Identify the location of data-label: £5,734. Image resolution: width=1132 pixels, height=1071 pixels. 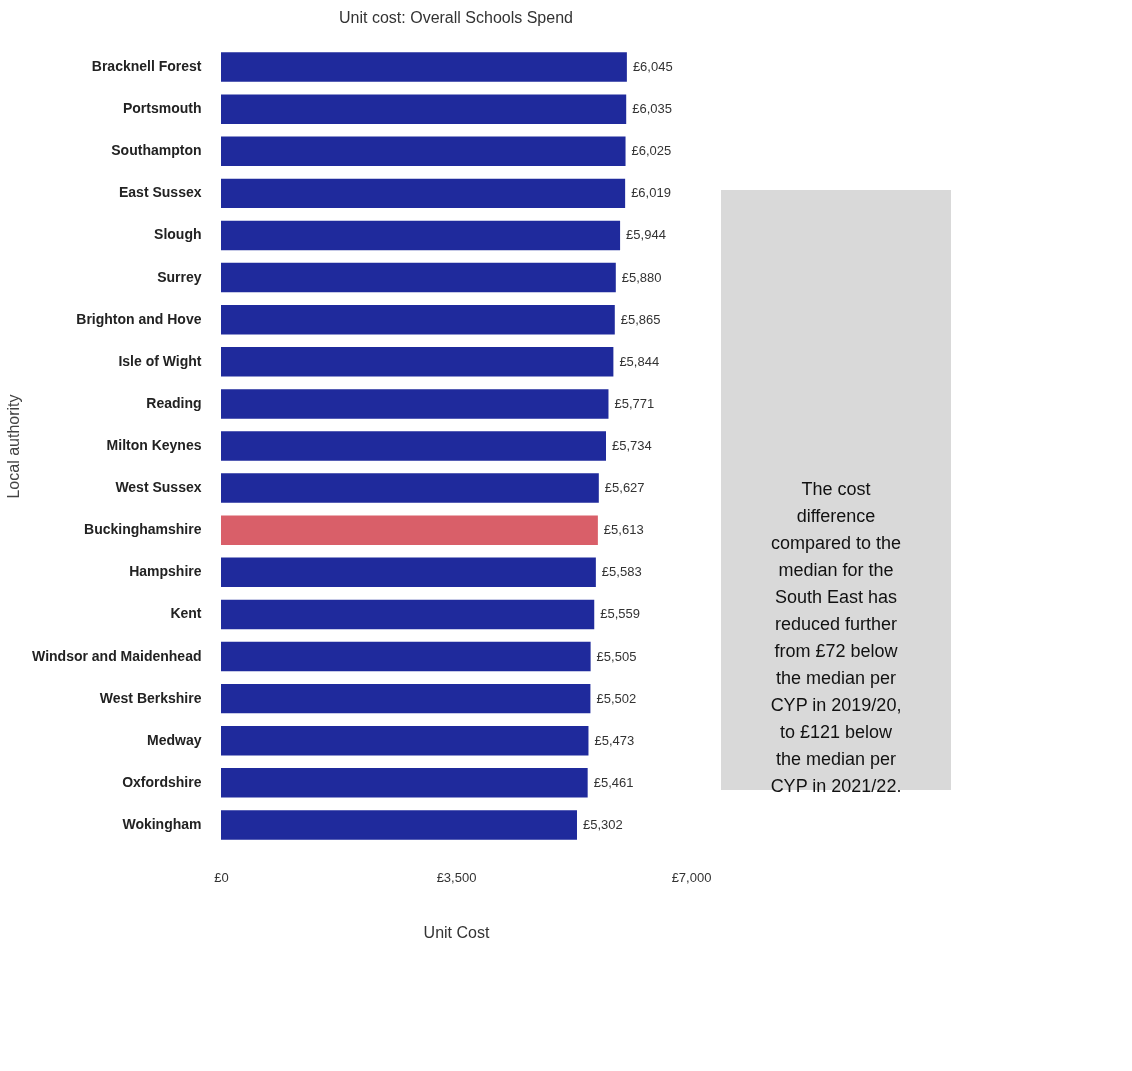
(632, 445).